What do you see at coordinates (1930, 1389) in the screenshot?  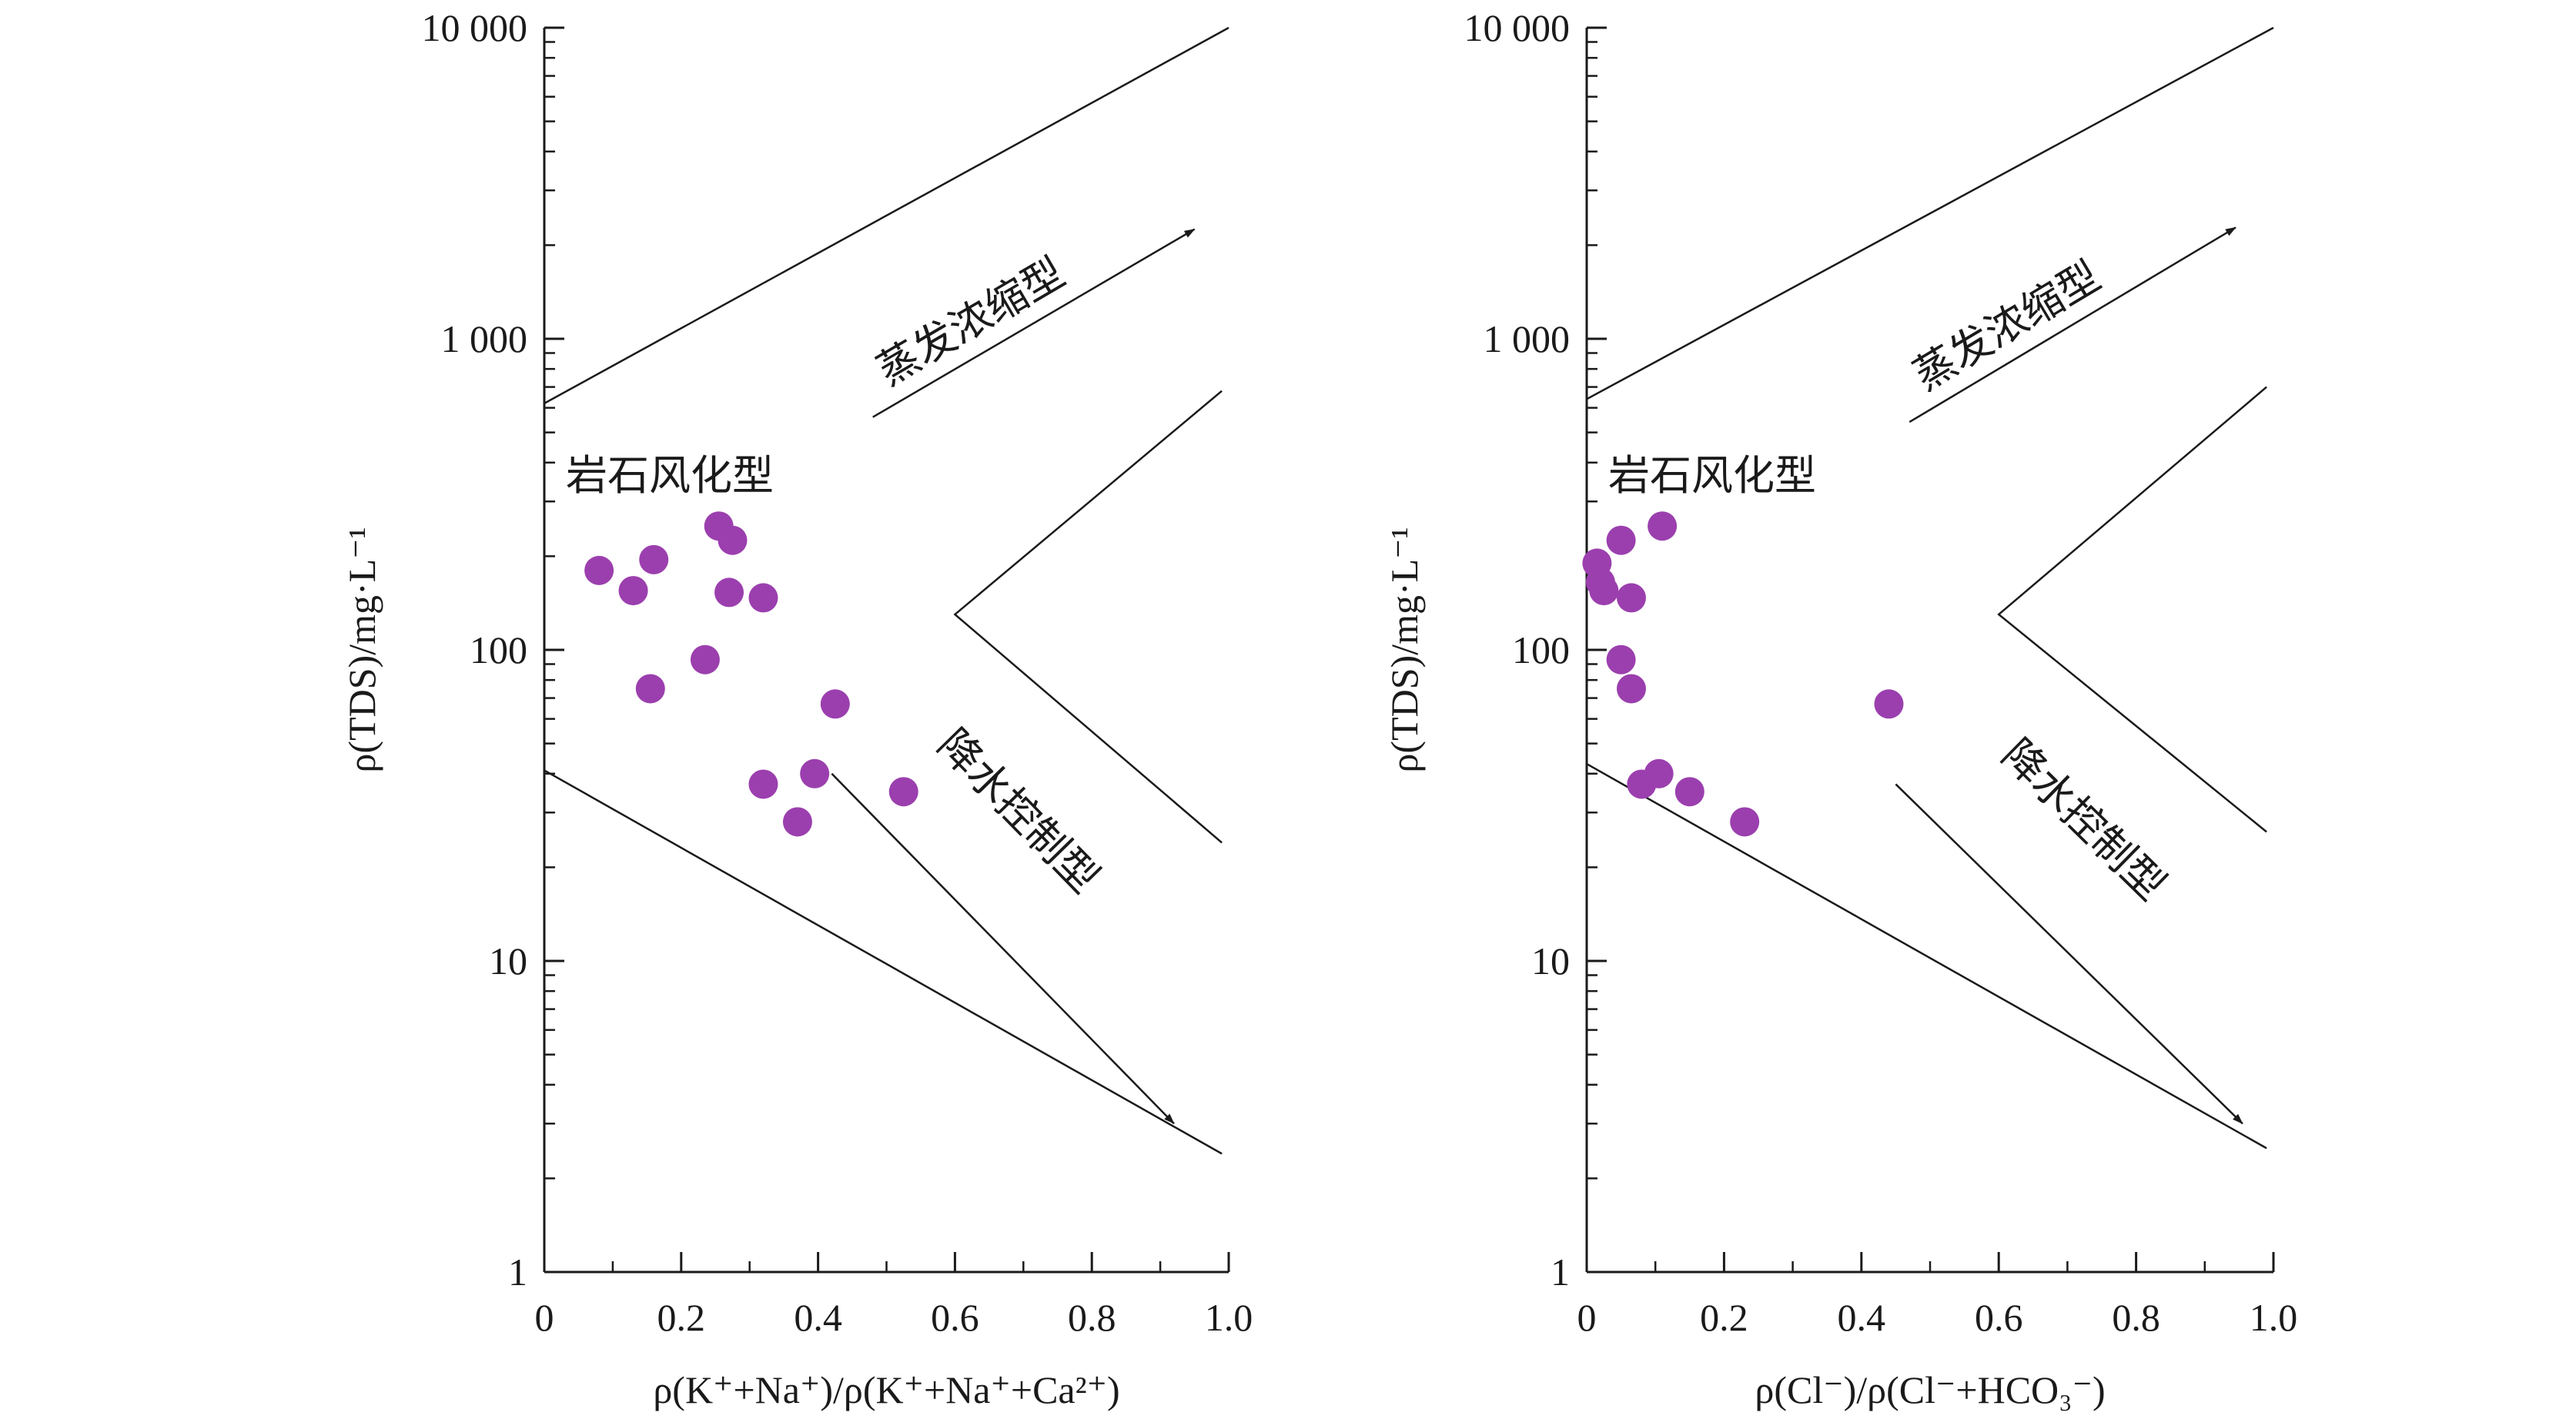 I see `x-axis-label: ρ(Cl⁻)/ρ(Cl⁻+HCO₃⁻)` at bounding box center [1930, 1389].